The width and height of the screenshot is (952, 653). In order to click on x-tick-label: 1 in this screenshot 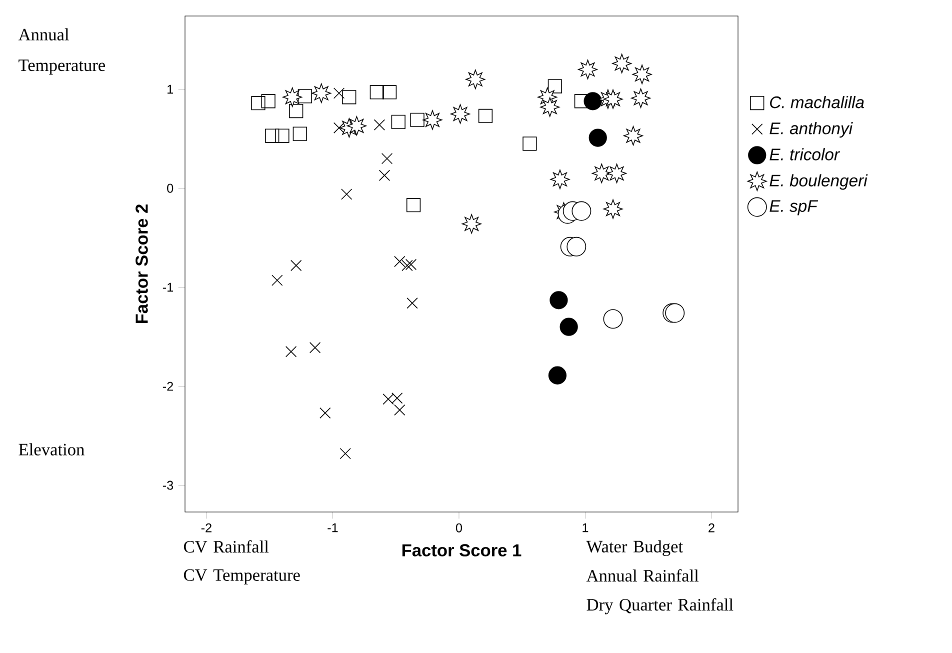, I will do `click(585, 527)`.